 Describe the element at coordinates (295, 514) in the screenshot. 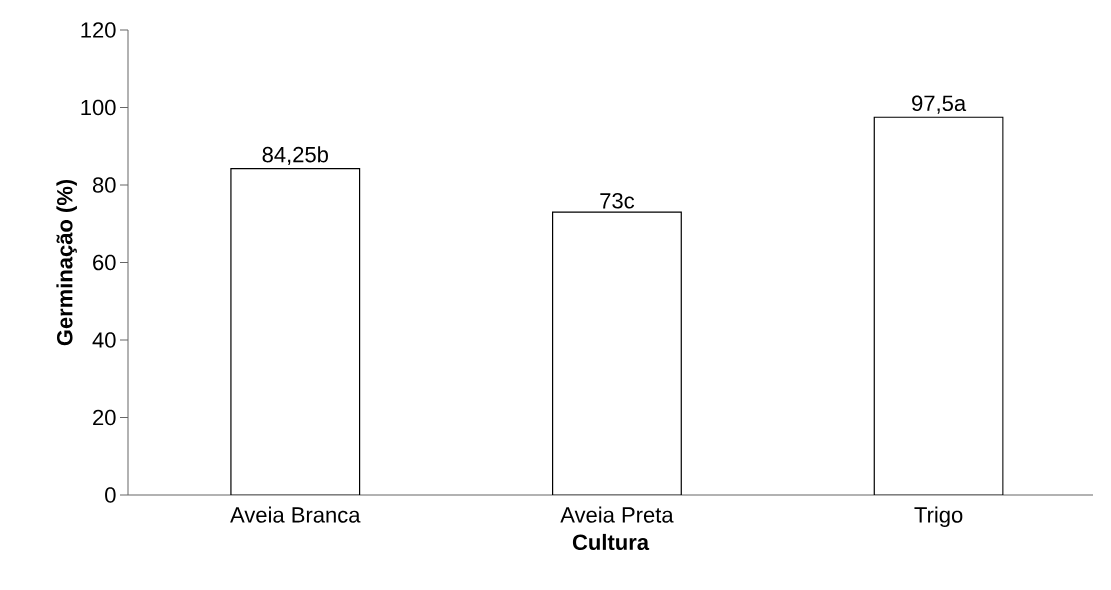

I see `x-tick-label: Aveia Branca` at that location.